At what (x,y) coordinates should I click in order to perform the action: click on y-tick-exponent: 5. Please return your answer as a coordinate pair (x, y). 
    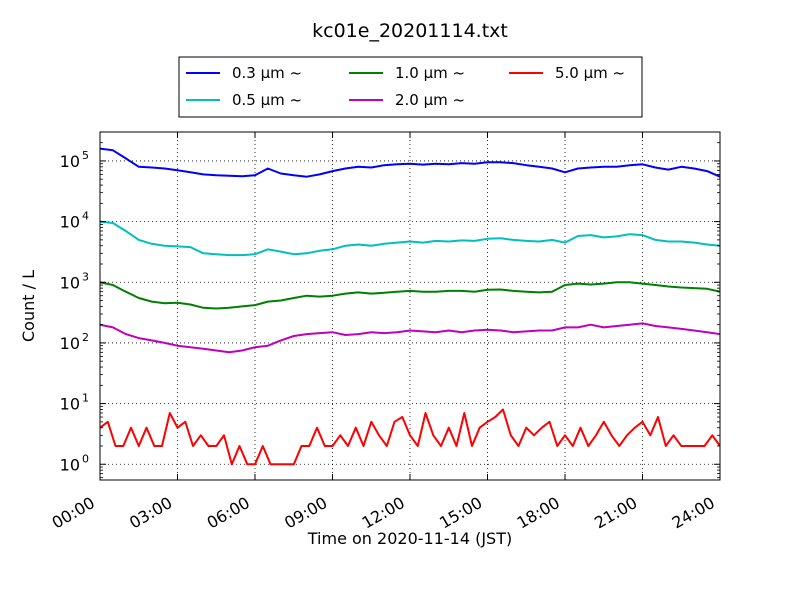
    Looking at the image, I should click on (85, 155).